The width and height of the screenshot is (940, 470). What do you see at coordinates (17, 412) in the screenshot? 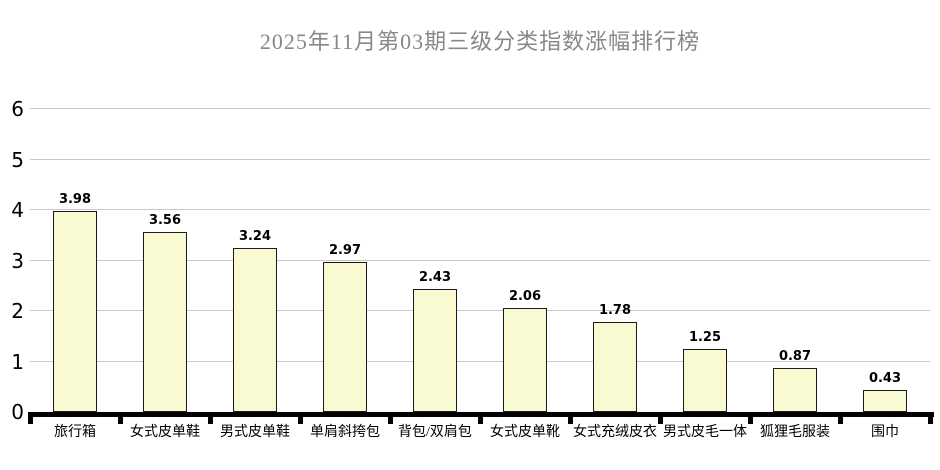
I see `y-axis-tick-label: 0` at bounding box center [17, 412].